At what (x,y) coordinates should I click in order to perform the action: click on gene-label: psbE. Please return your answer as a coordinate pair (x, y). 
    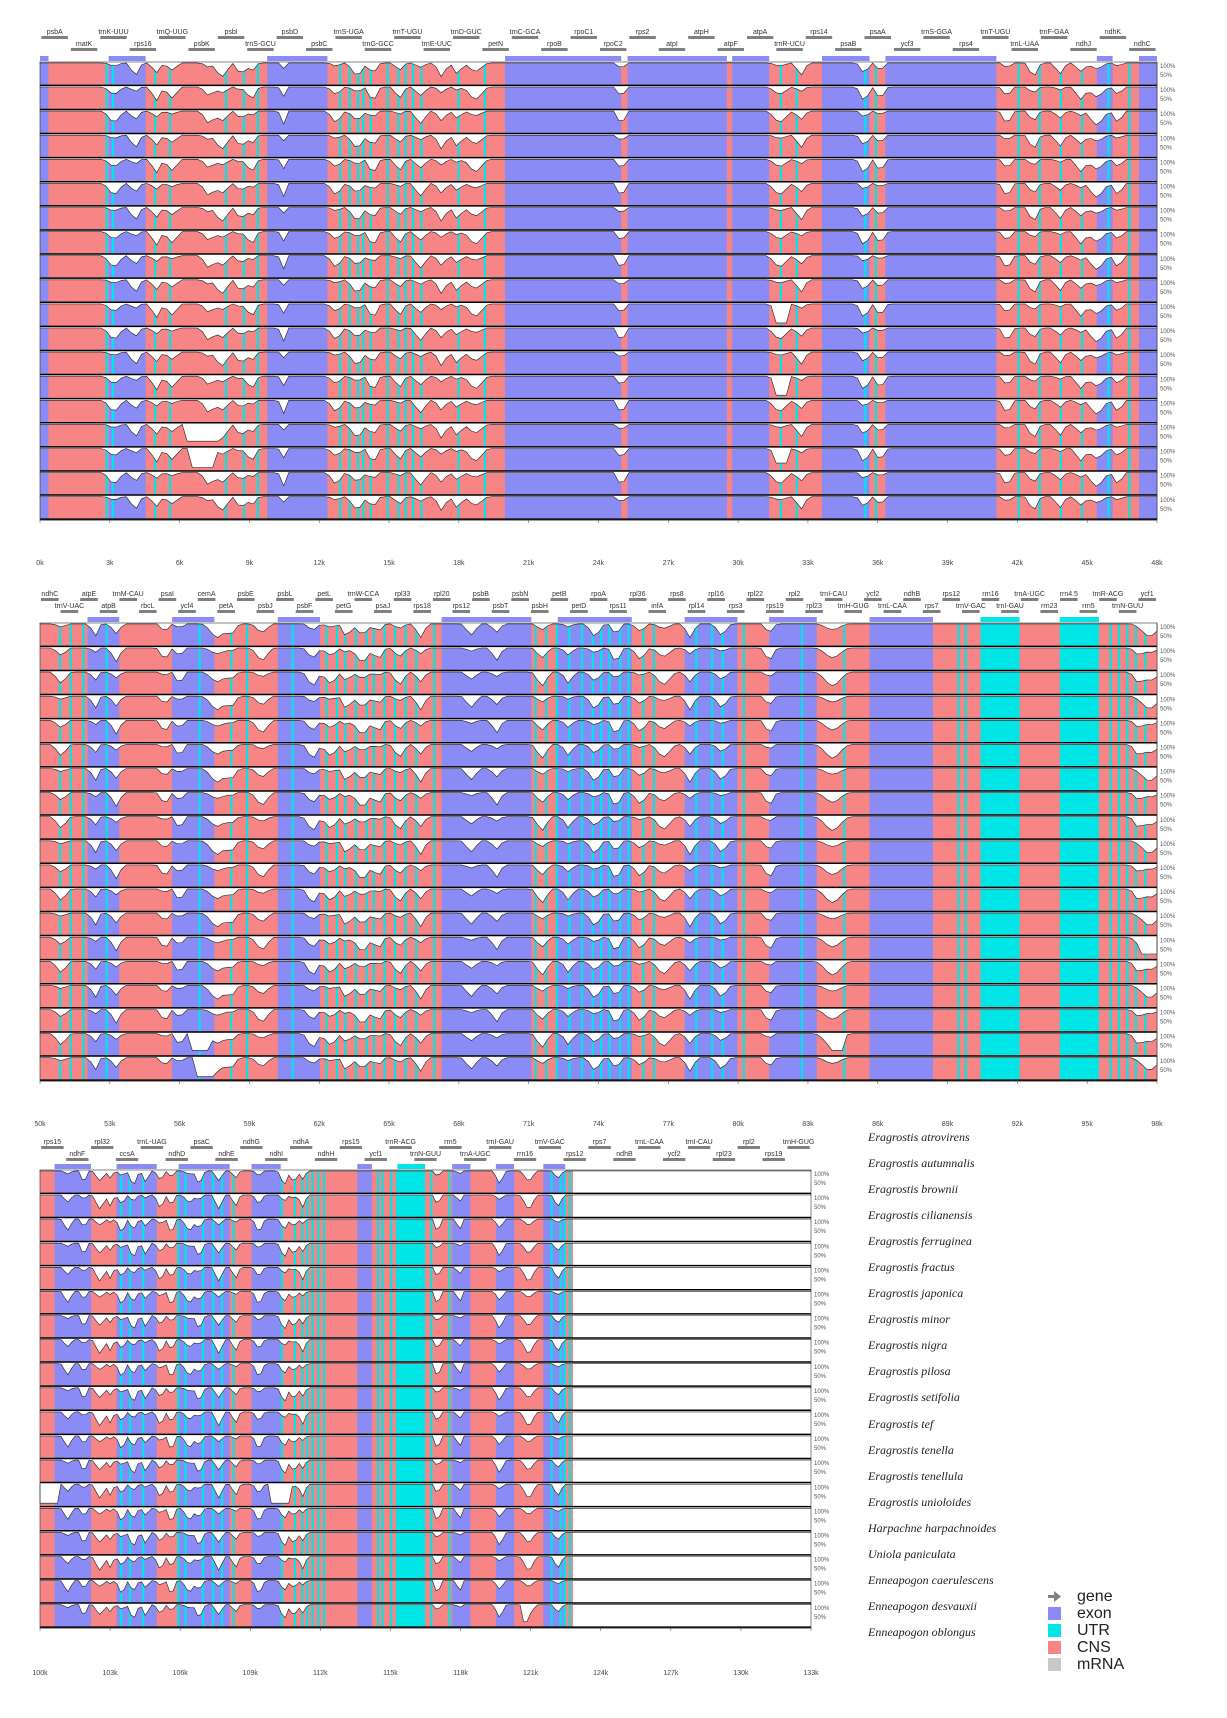
    Looking at the image, I should click on (246, 594).